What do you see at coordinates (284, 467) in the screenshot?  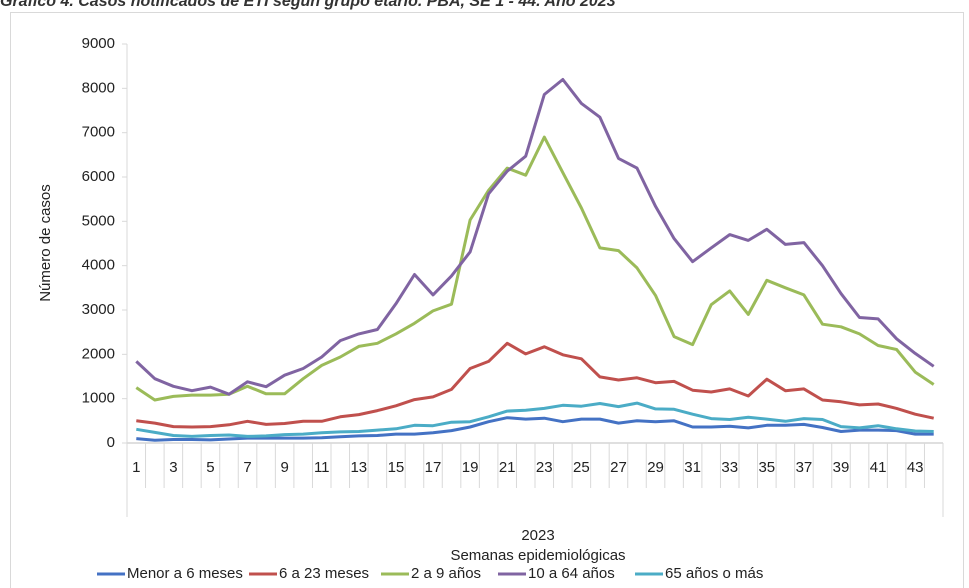 I see `x-tick-label: 9` at bounding box center [284, 467].